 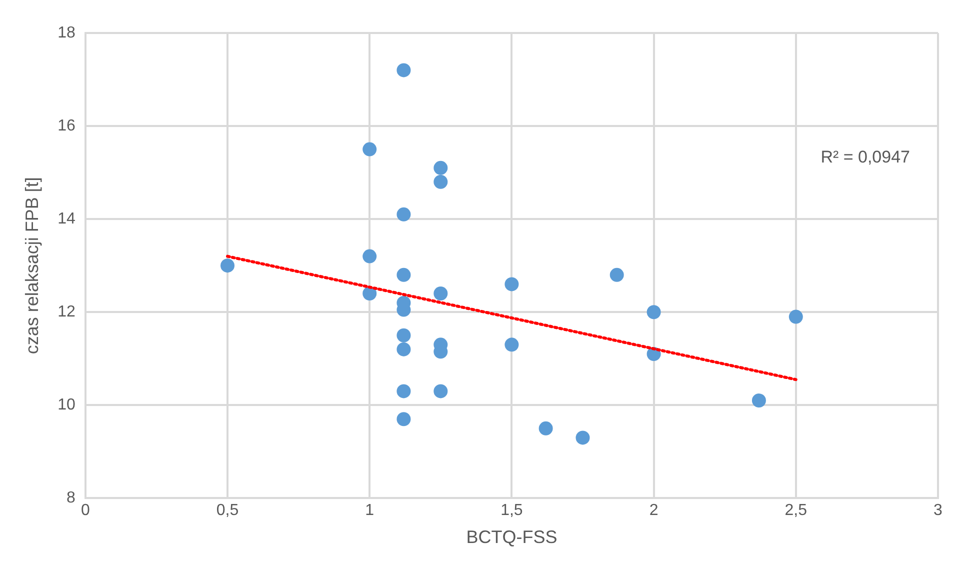 What do you see at coordinates (653, 511) in the screenshot?
I see `x-tick-label: 2` at bounding box center [653, 511].